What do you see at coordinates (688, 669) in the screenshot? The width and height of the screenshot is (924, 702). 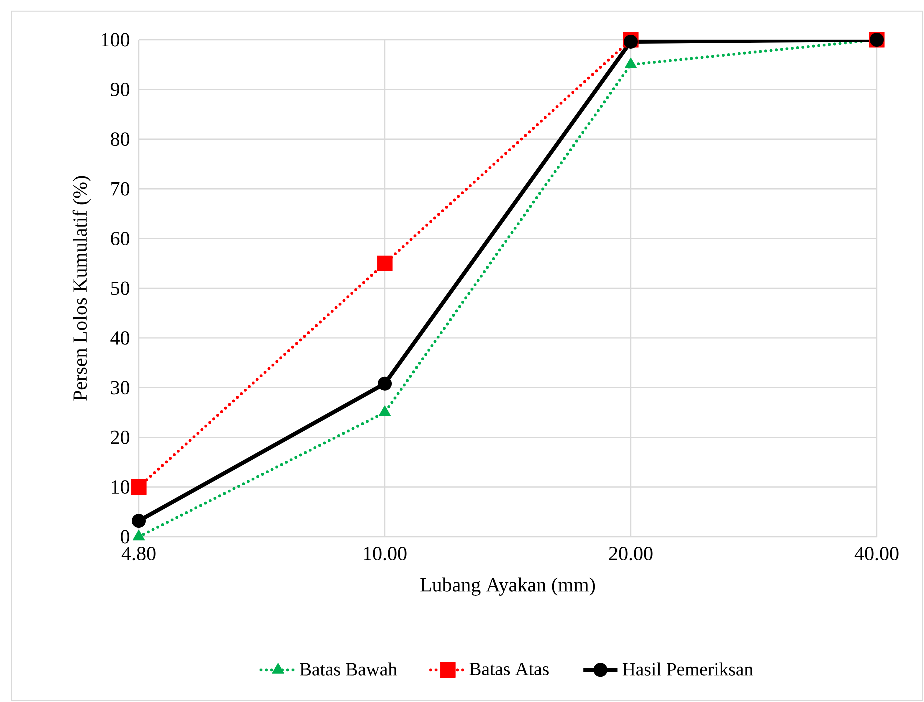 I see `legend-label: Hasil Pemeriksan` at bounding box center [688, 669].